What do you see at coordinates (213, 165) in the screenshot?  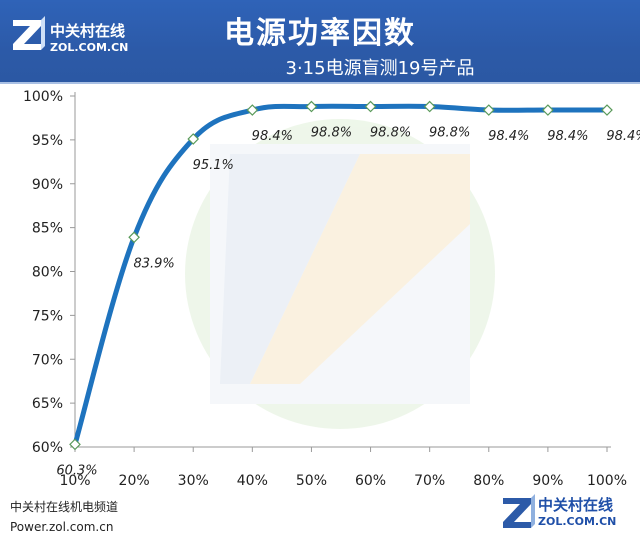 I see `data-label: 95.1%` at bounding box center [213, 165].